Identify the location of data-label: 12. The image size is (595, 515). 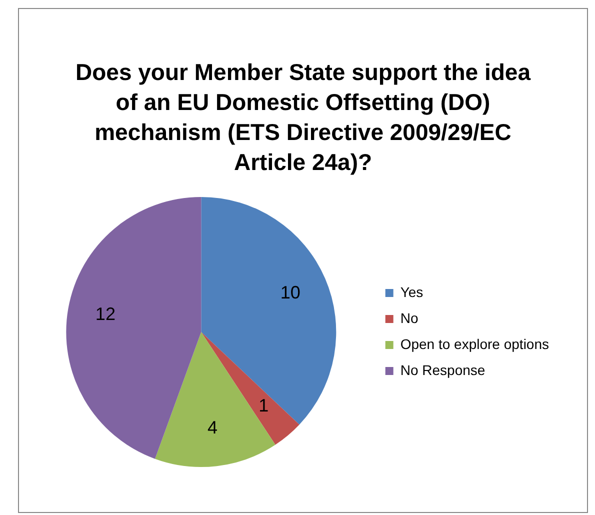
(105, 314).